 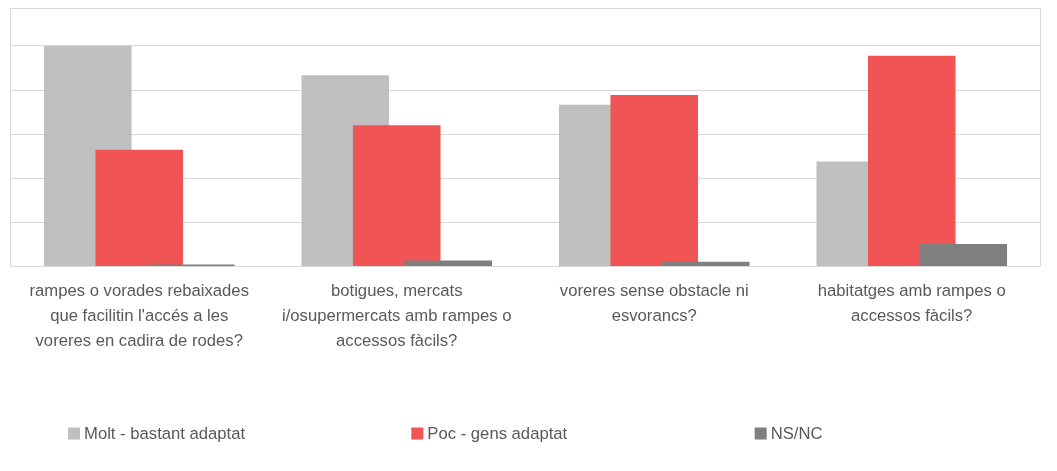 What do you see at coordinates (497, 433) in the screenshot?
I see `legend-label: Poc - gens adaptat` at bounding box center [497, 433].